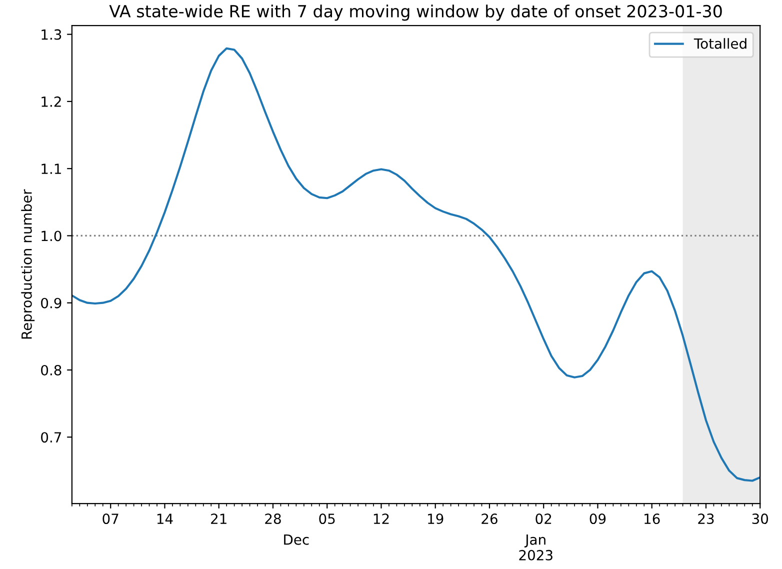 The width and height of the screenshot is (782, 569). What do you see at coordinates (52, 236) in the screenshot?
I see `y-tick-label: 1.0` at bounding box center [52, 236].